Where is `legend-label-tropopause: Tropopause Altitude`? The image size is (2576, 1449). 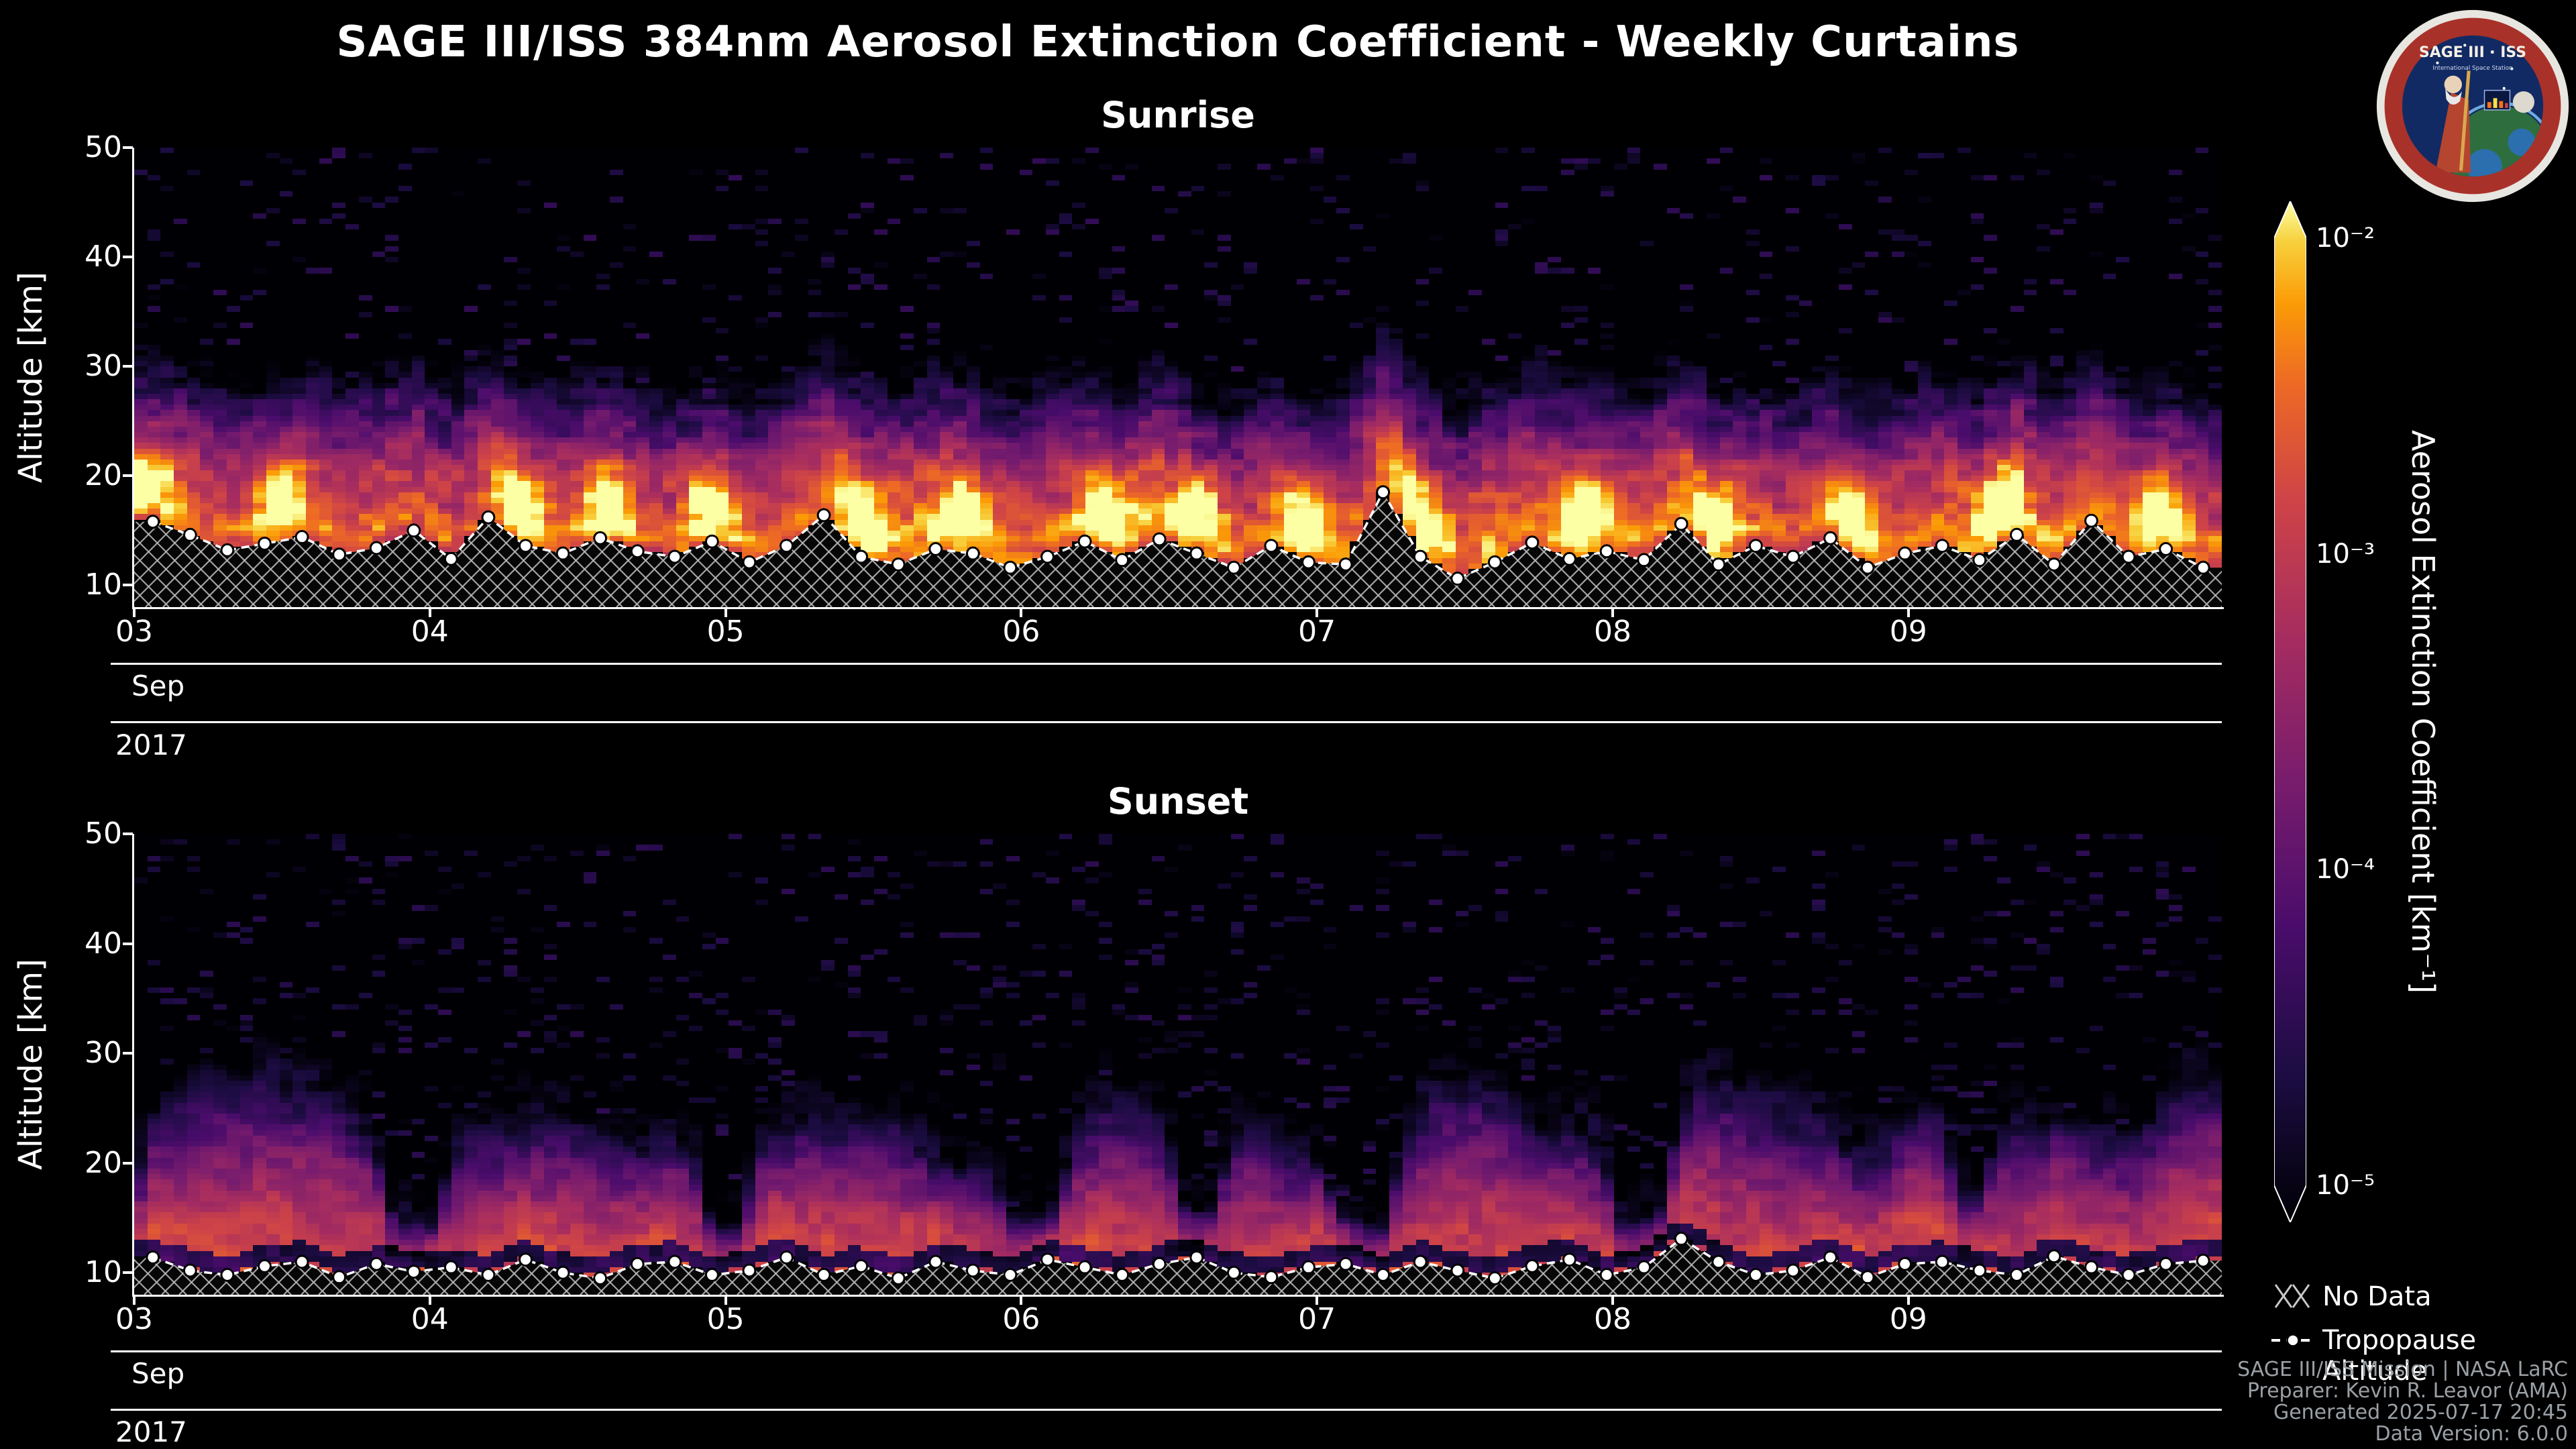 legend-label-tropopause: Tropopause Altitude is located at coordinates (2399, 1356).